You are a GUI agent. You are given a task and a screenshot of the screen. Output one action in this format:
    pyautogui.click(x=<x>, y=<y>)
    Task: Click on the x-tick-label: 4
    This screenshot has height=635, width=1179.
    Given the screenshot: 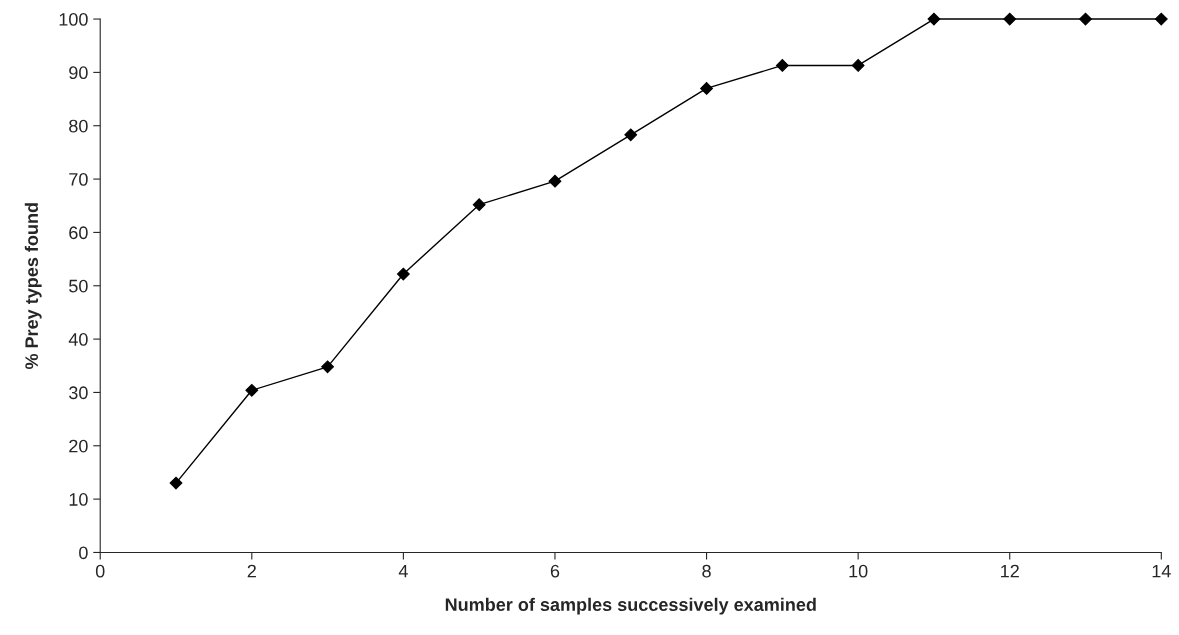 What is the action you would take?
    pyautogui.click(x=403, y=571)
    